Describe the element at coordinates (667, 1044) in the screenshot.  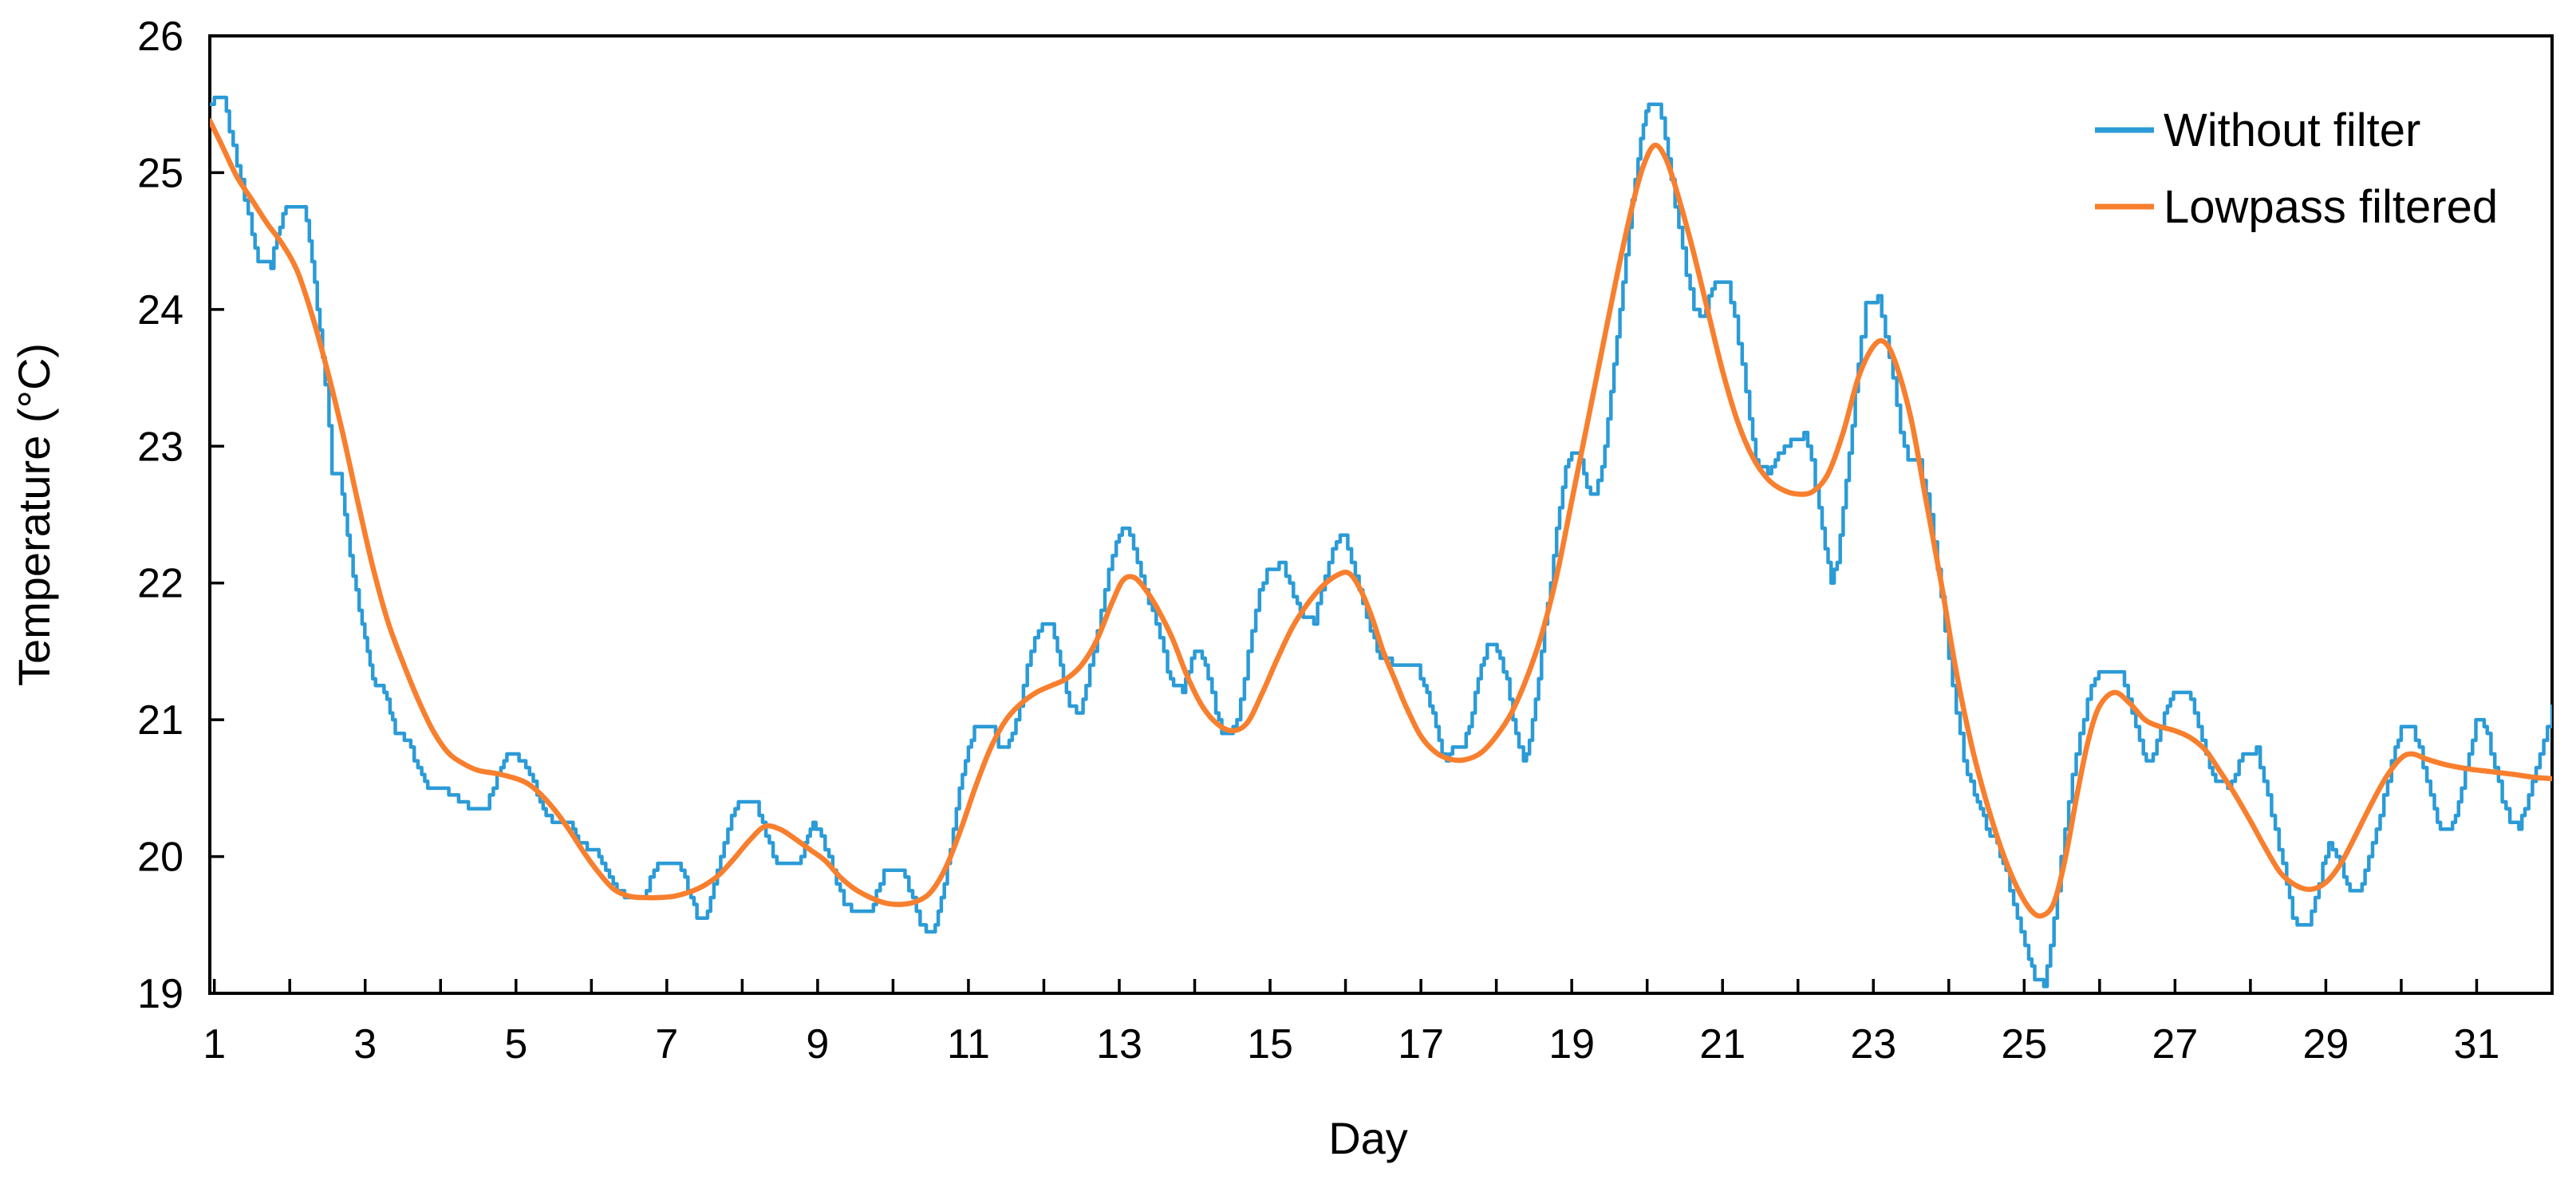
I see `x-tick-label: 7` at that location.